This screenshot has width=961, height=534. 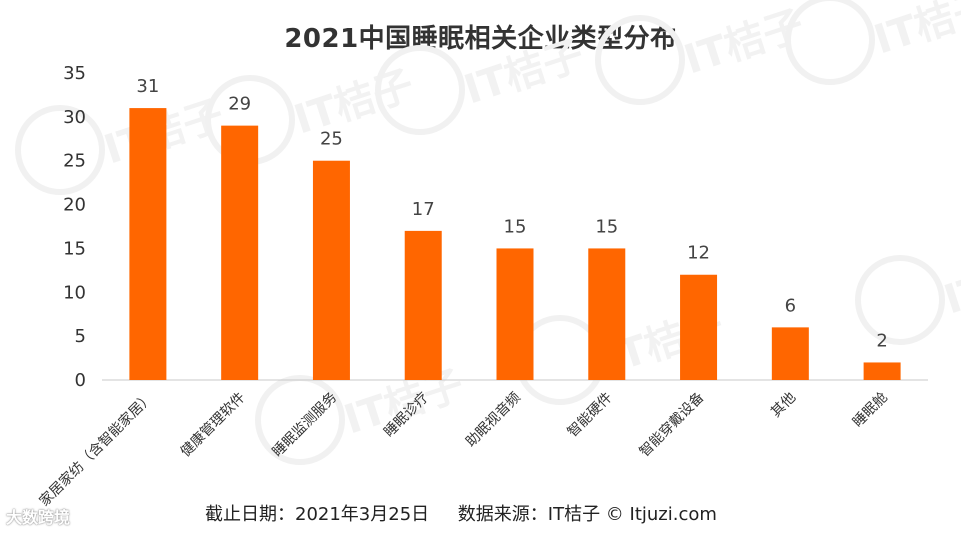 I want to click on y-tick-label: 25, so click(x=74, y=161).